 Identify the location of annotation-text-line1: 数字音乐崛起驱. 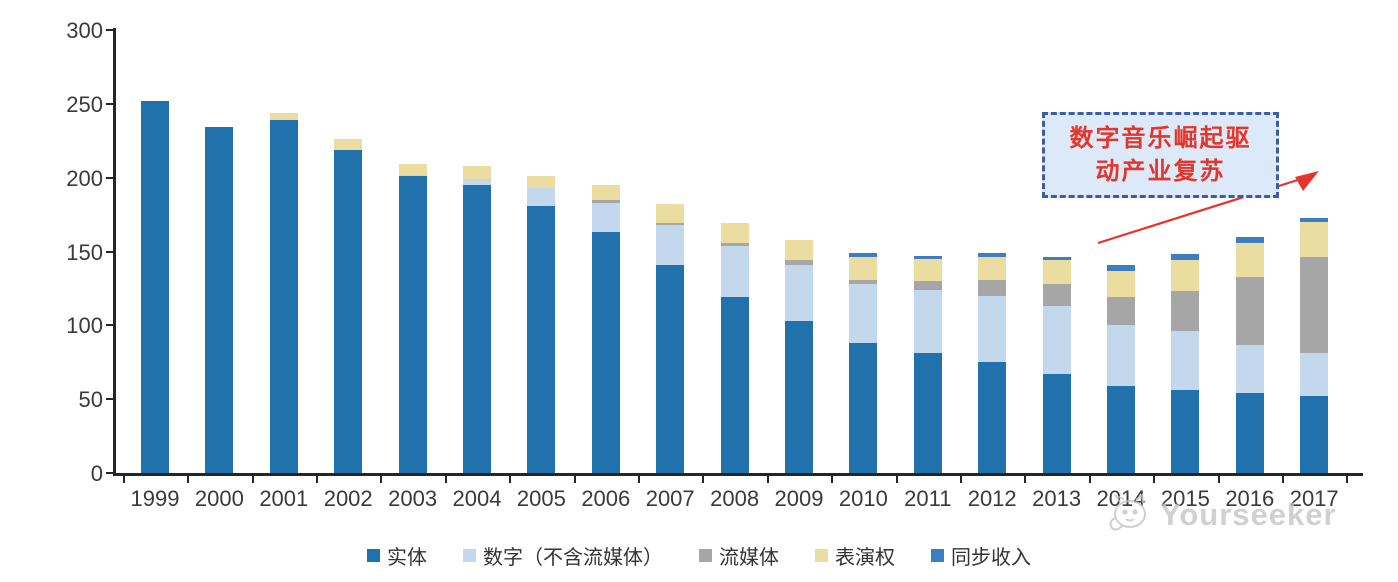
(1160, 138).